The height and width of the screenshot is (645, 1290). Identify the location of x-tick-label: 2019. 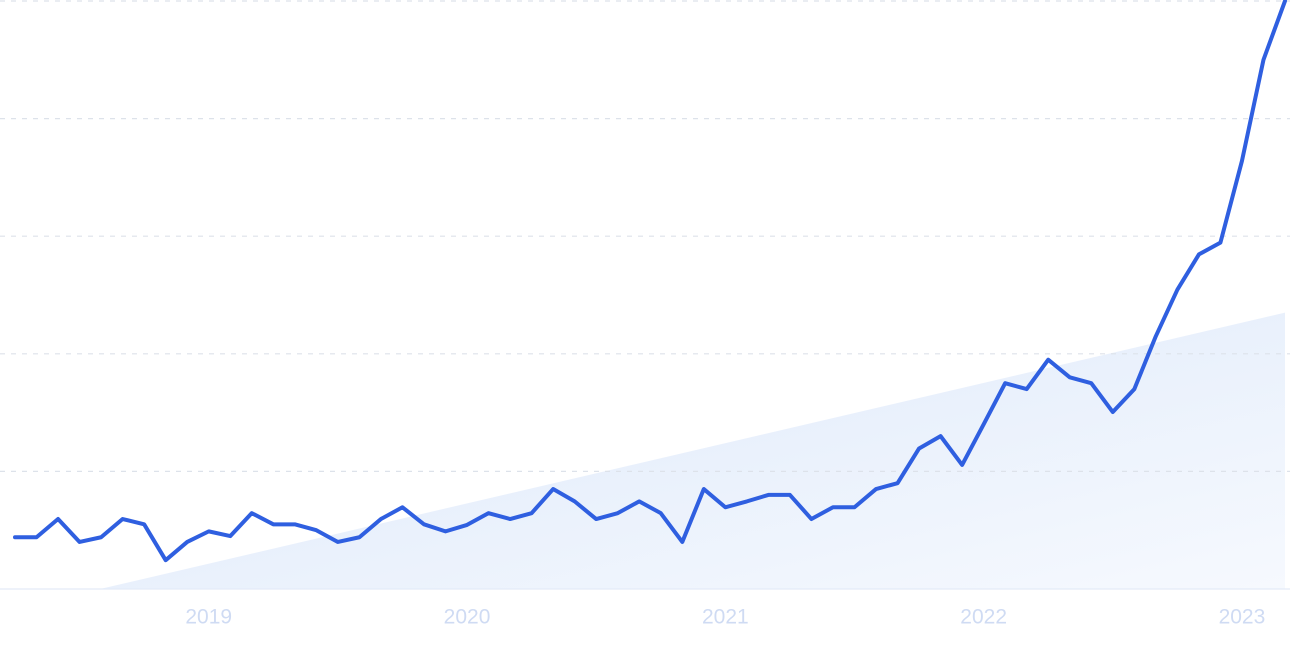
(208, 617).